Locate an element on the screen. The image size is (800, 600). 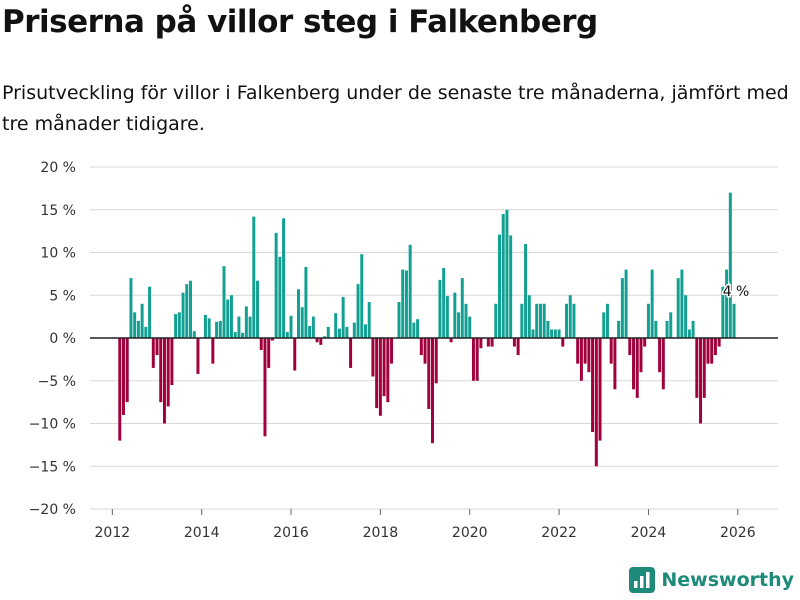
brand-name: Newsworthy is located at coordinates (727, 580).